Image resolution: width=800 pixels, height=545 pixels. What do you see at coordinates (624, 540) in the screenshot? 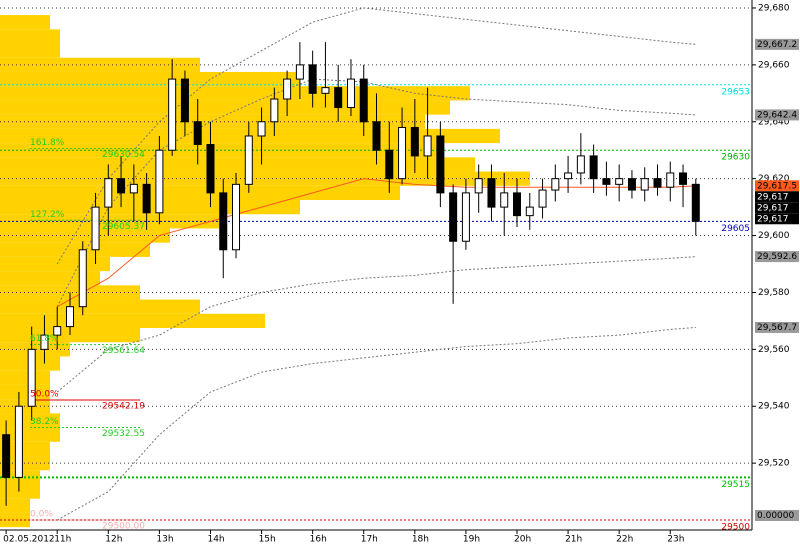
I see `x-tick-label: 22h` at bounding box center [624, 540].